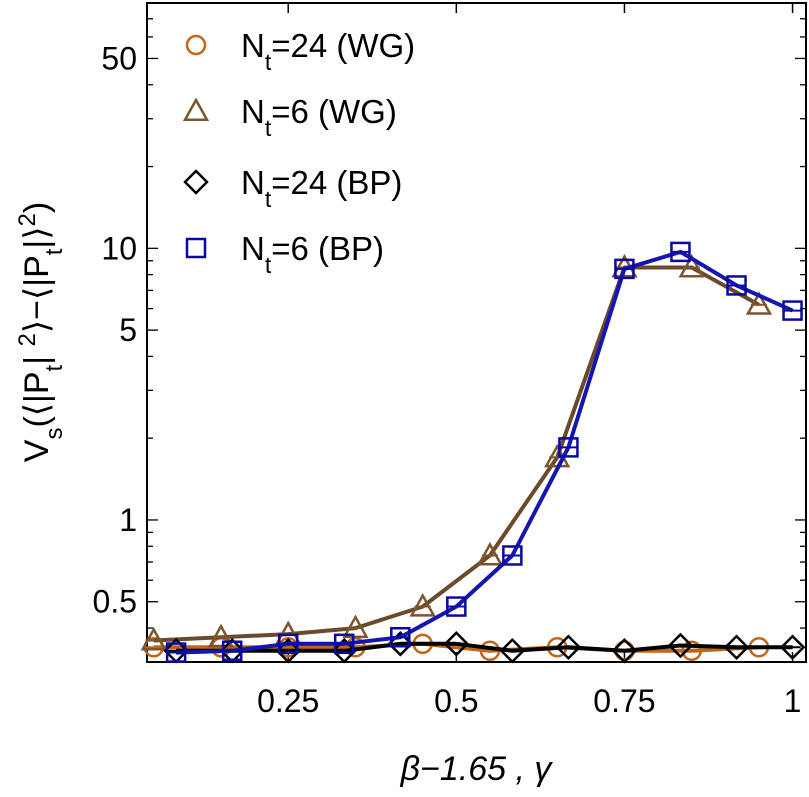 The width and height of the screenshot is (809, 797). Describe the element at coordinates (793, 701) in the screenshot. I see `x-tick-label: 1` at that location.